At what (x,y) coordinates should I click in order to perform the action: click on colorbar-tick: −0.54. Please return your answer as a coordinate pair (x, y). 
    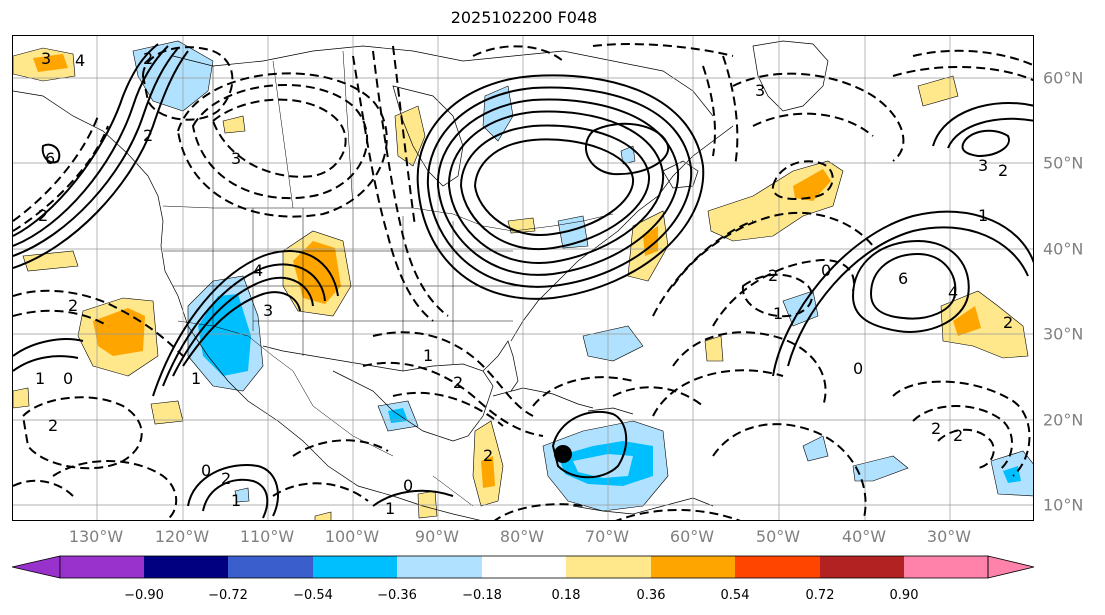
    Looking at the image, I should click on (313, 595).